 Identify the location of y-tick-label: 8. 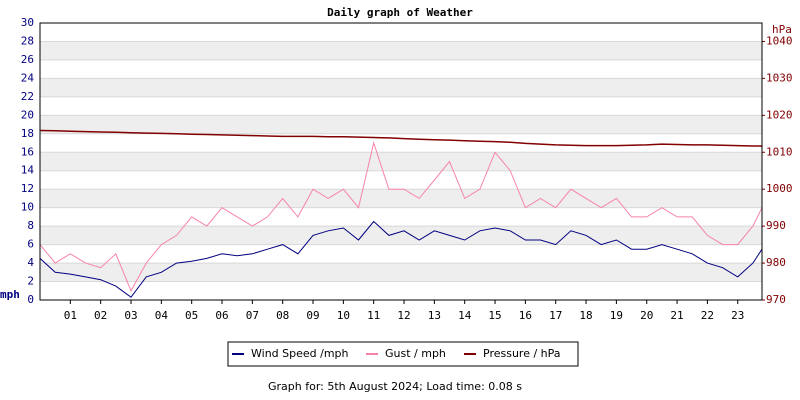
(30, 225).